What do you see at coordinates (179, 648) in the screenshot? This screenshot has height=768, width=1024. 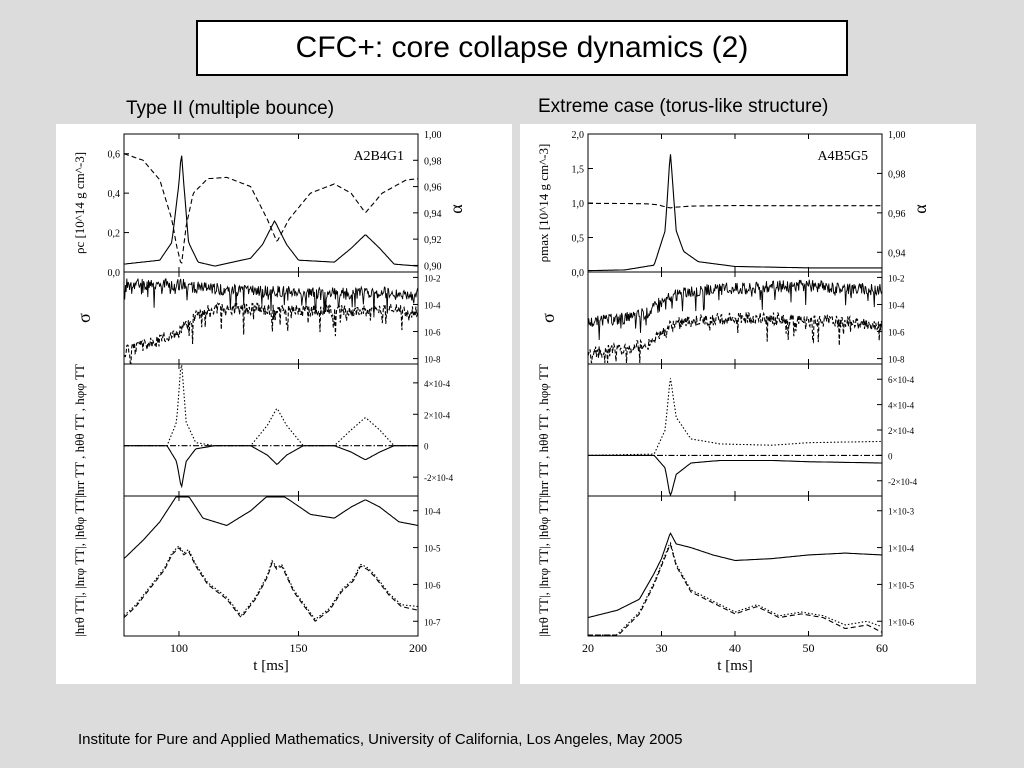 I see `x-tick-label: 100` at bounding box center [179, 648].